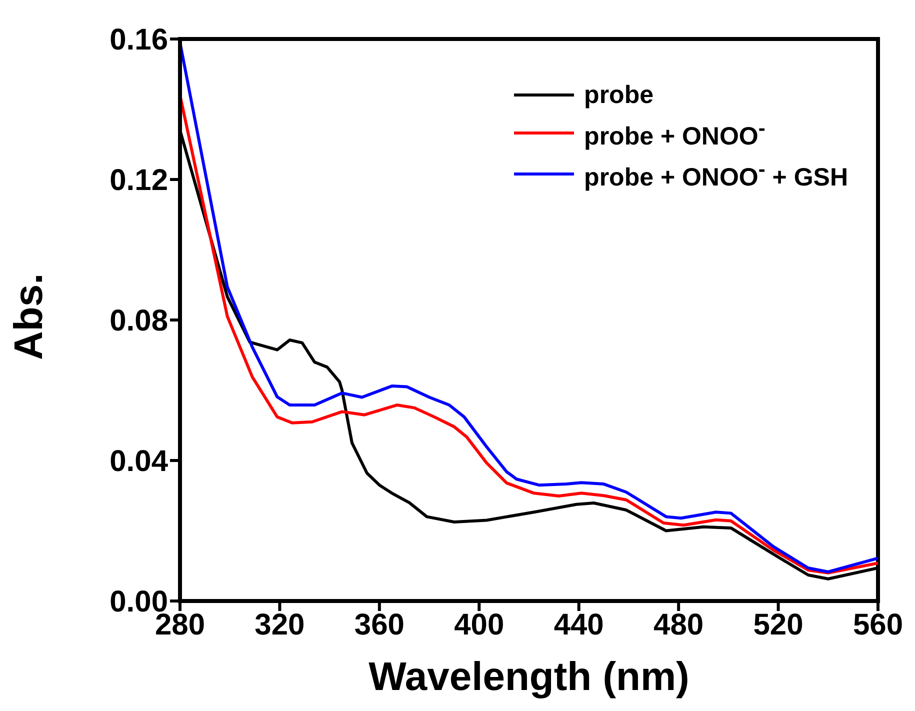 Image resolution: width=915 pixels, height=711 pixels. What do you see at coordinates (529, 677) in the screenshot?
I see `x-axis-title: Wavelength (nm)` at bounding box center [529, 677].